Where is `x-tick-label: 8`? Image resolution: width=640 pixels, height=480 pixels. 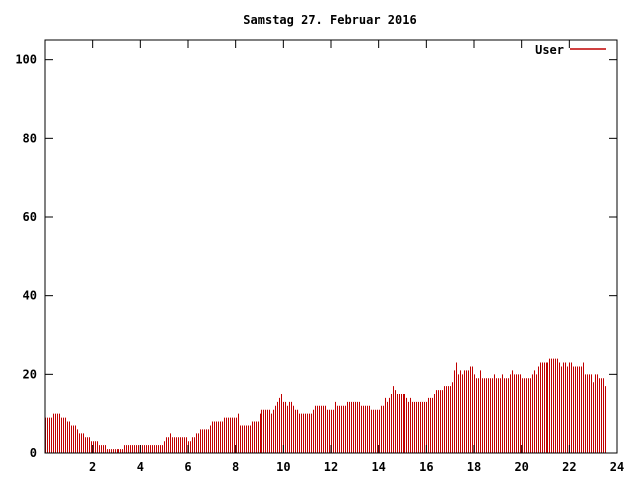 x-tick-label: 8 is located at coordinates (235, 467).